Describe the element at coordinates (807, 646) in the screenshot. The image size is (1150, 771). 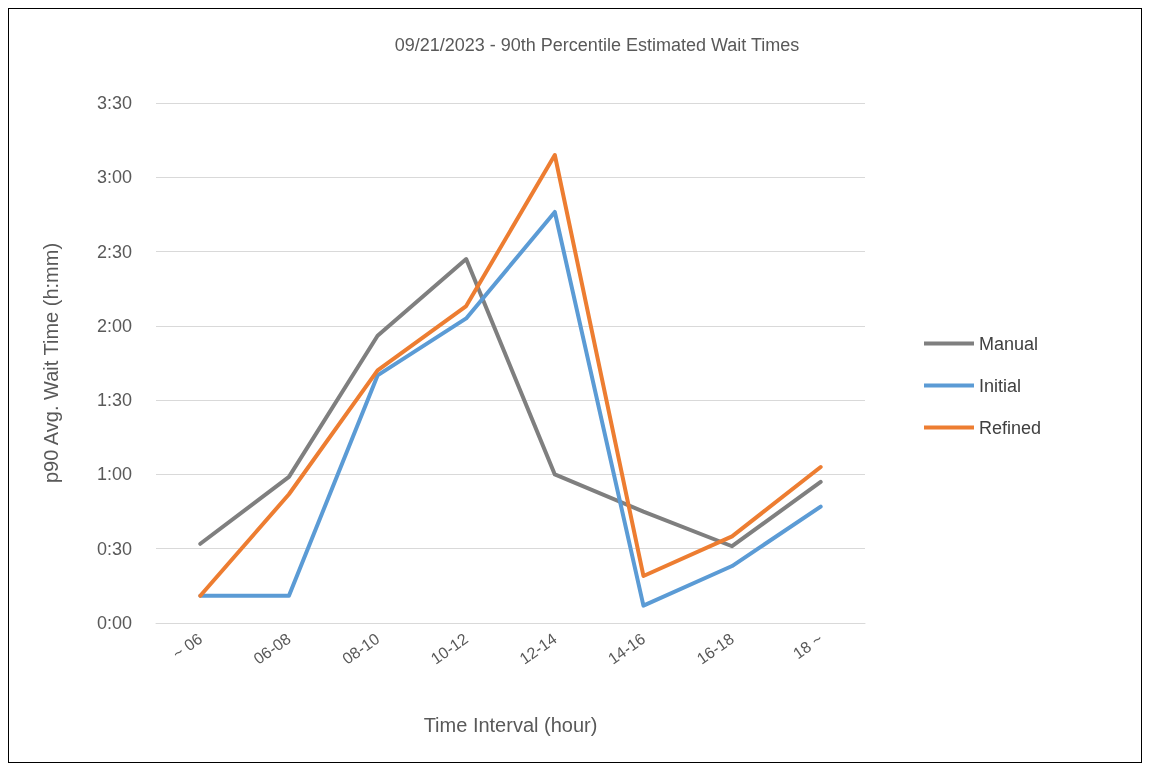
I see `x-tick-label: 18 ~` at that location.